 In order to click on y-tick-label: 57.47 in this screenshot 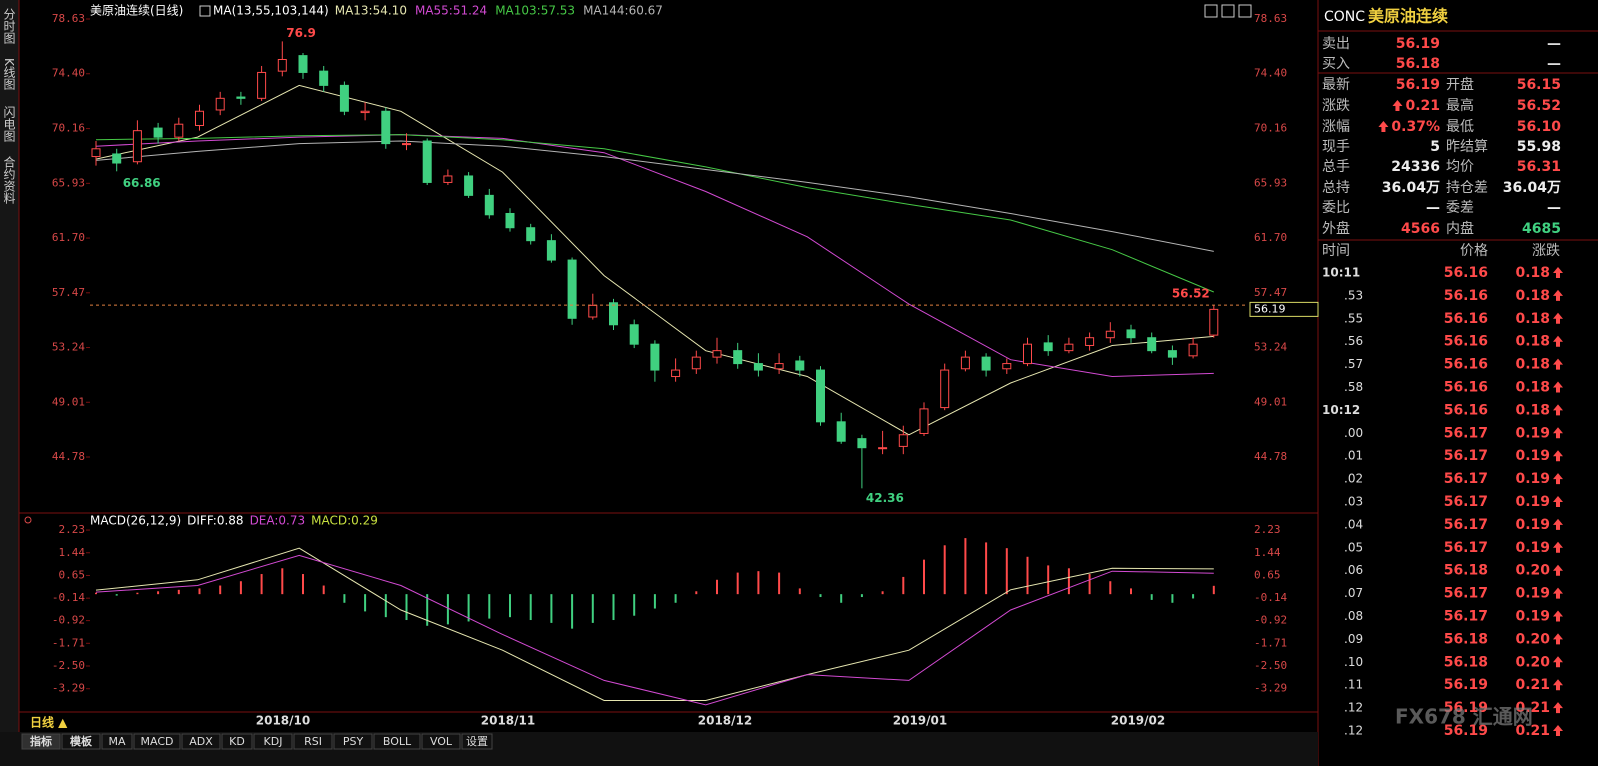, I will do `click(68, 292)`.